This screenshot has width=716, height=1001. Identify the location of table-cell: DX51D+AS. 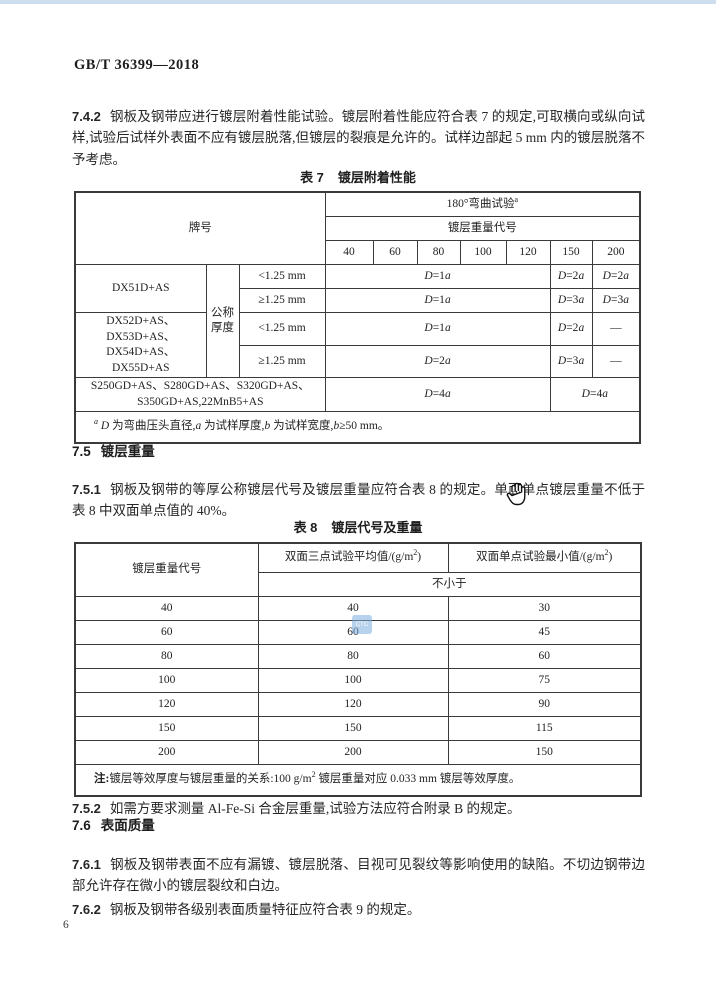
(140, 288).